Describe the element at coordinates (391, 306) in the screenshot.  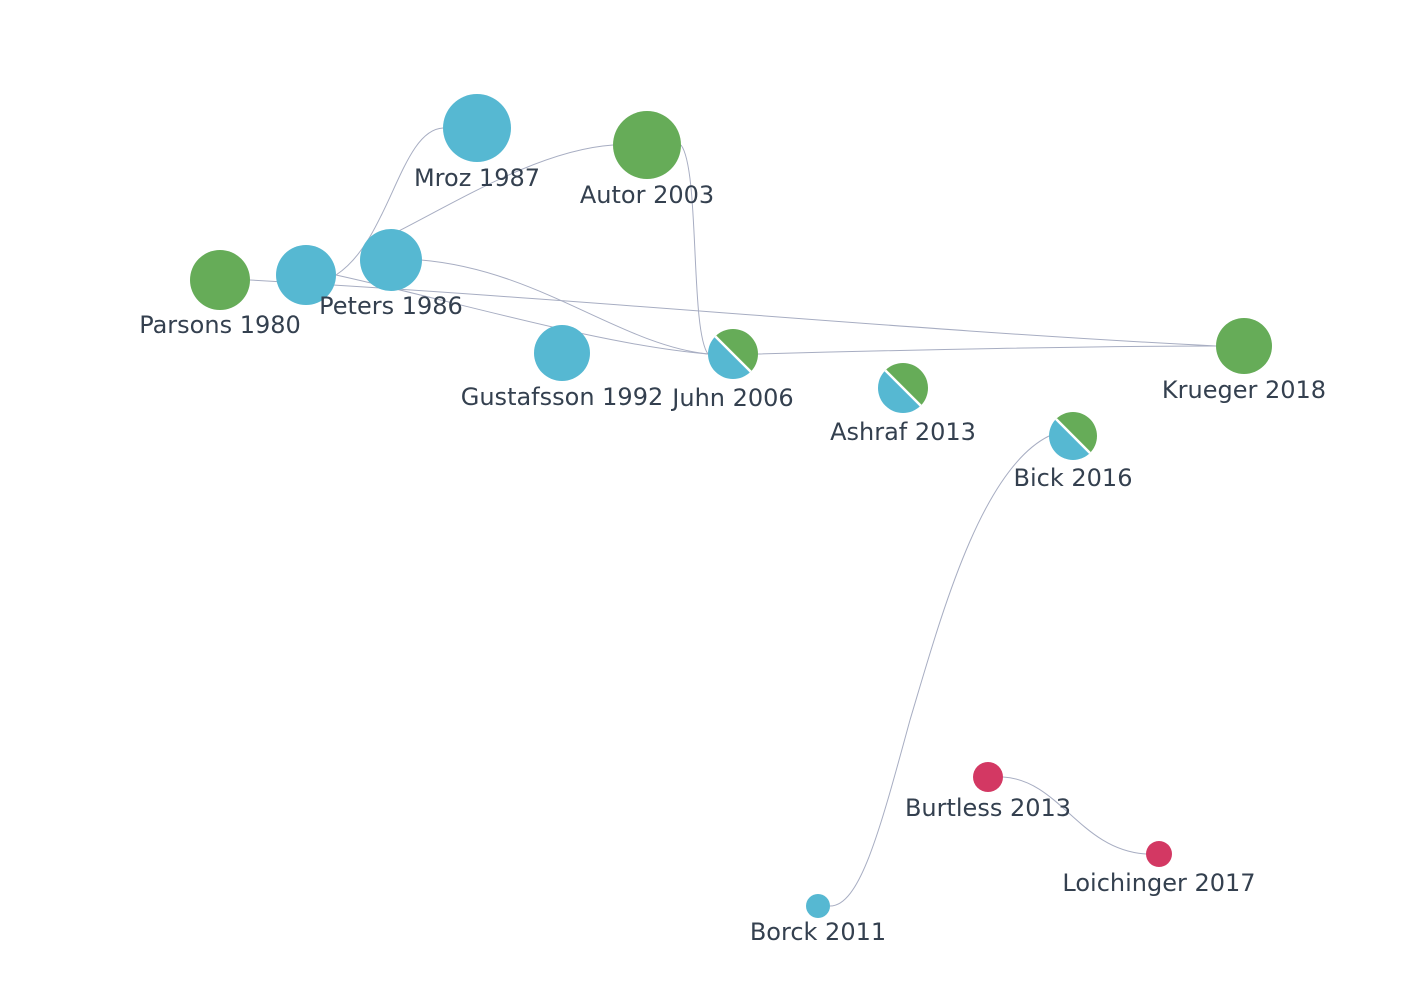
I see `peters-1986-label: Peters 1986` at that location.